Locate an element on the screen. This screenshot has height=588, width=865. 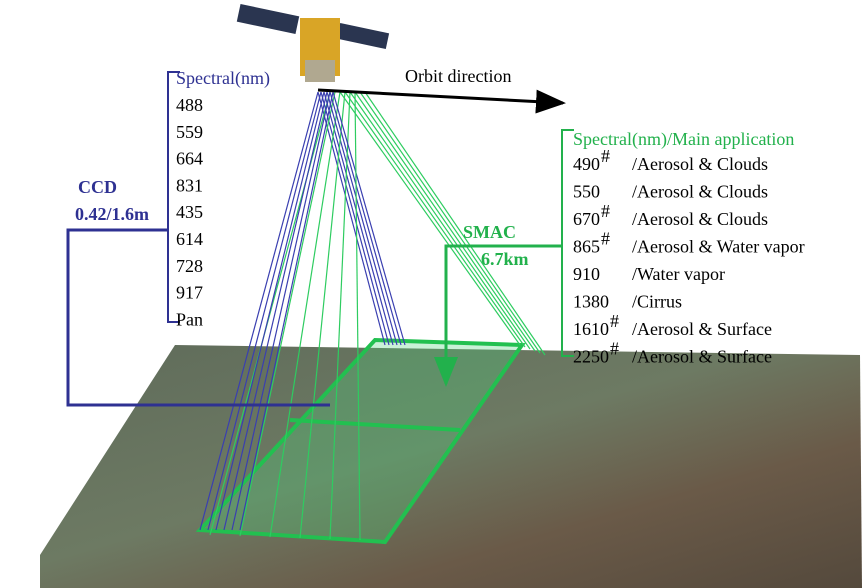
smac-band: 865 is located at coordinates (586, 247).